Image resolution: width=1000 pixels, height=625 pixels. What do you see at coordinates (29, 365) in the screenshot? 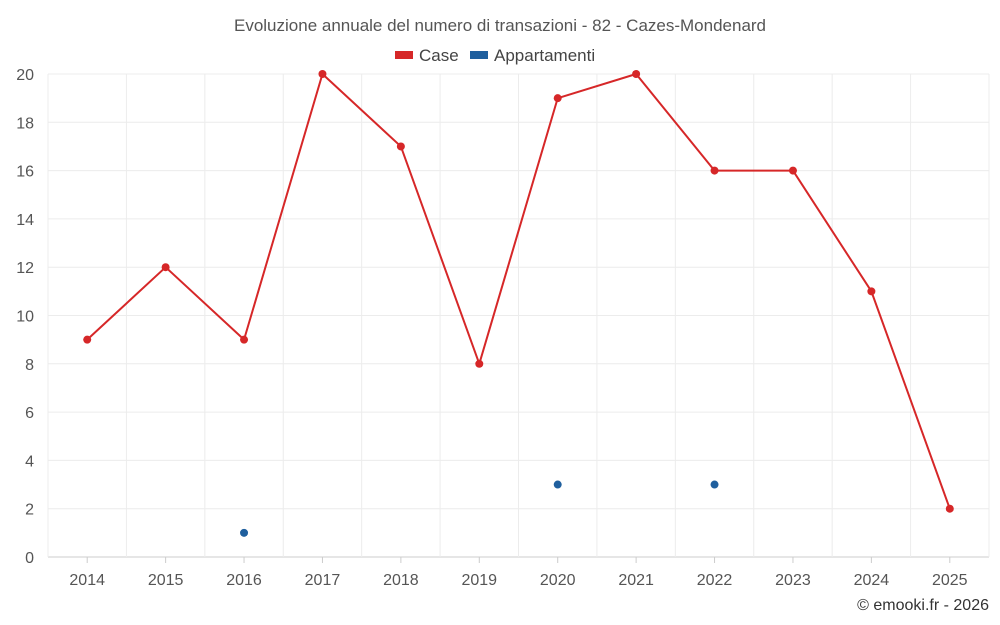
I see `y-tick-label: 8` at bounding box center [29, 365].